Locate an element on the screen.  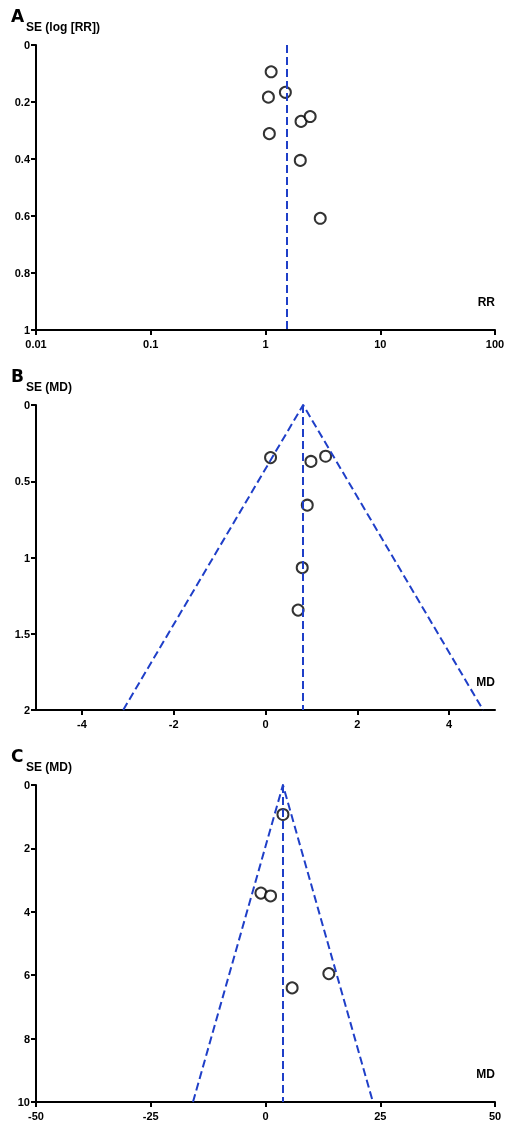
x-tick-label: -25 is located at coordinates (150, 1115).